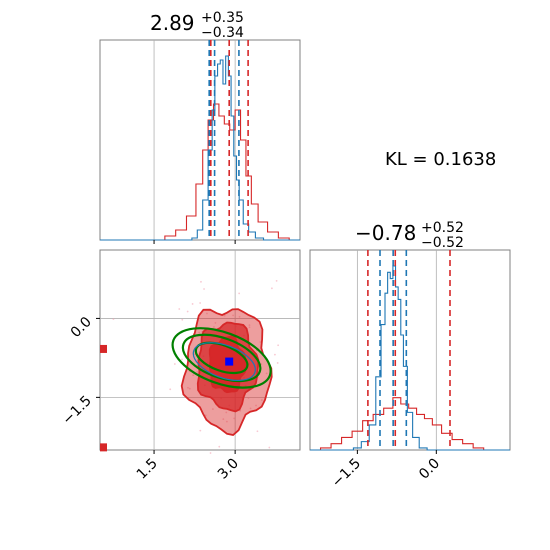 Image resolution: width=550 pixels, height=550 pixels. Describe the element at coordinates (410, 424) in the screenshot. I see `bottom-right-hist-red` at that location.